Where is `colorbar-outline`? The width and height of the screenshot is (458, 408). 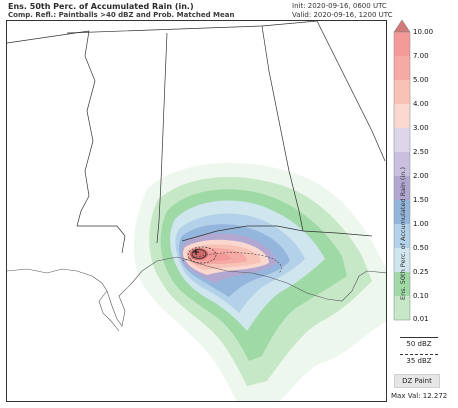 colorbar-outline is located at coordinates (402, 176).